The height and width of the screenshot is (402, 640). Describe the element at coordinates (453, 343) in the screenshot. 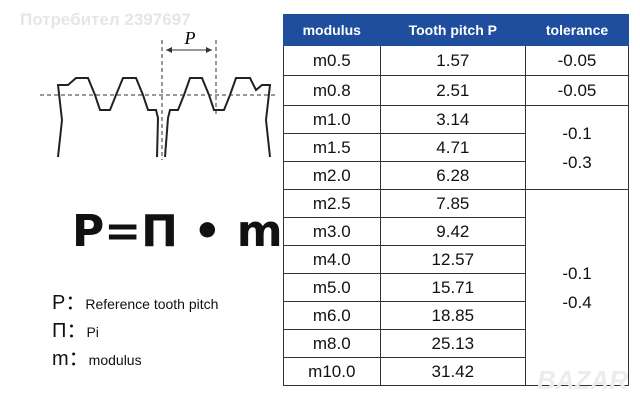

I see `pitch-cell: 25.13` at that location.